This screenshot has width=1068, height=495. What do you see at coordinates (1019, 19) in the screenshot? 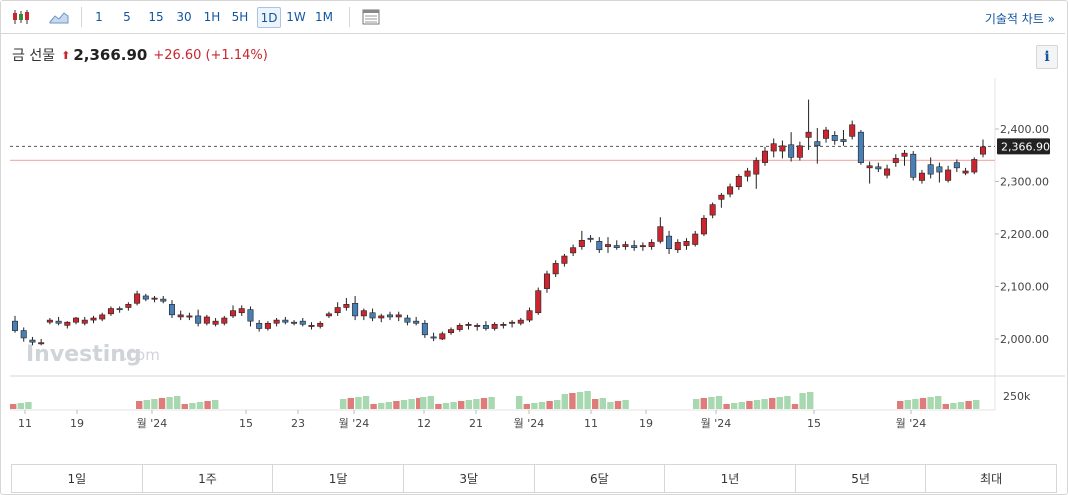
I see `technical-chart-link: 기술적 차트 »` at bounding box center [1019, 19].